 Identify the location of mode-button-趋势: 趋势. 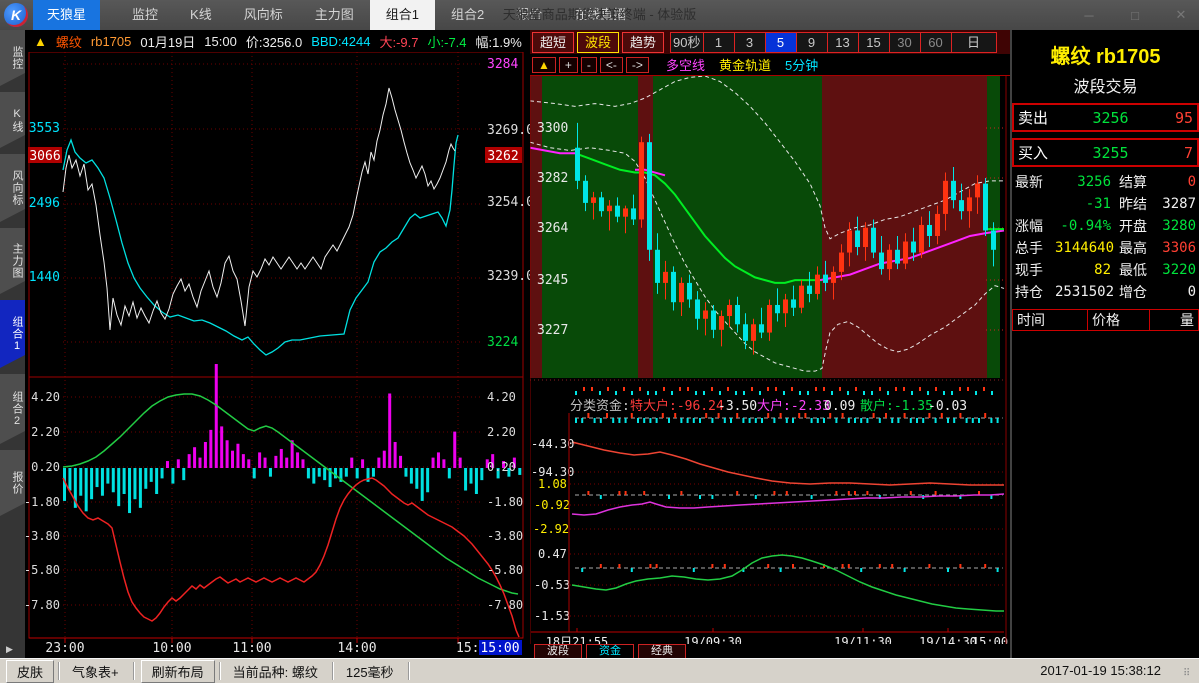
(643, 42).